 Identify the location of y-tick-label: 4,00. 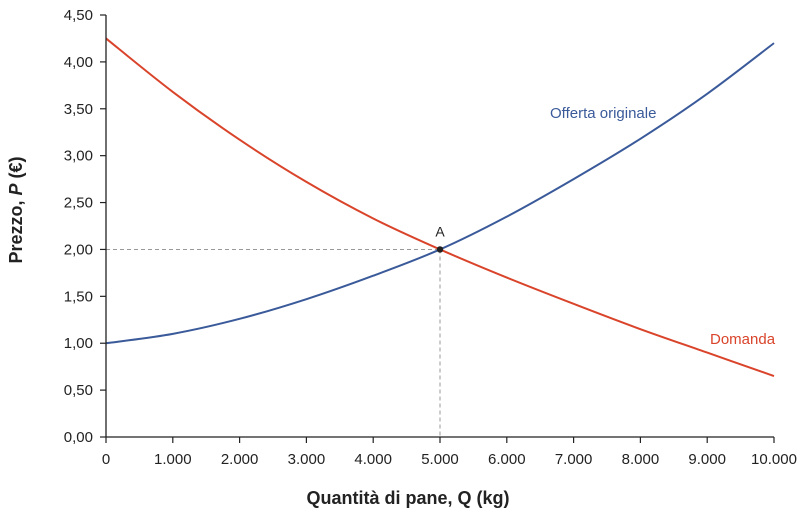
(78, 62).